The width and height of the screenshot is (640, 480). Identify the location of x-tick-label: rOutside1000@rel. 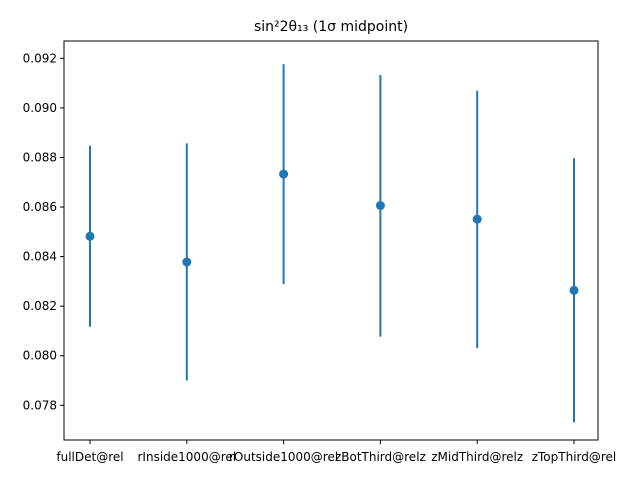
(283, 457).